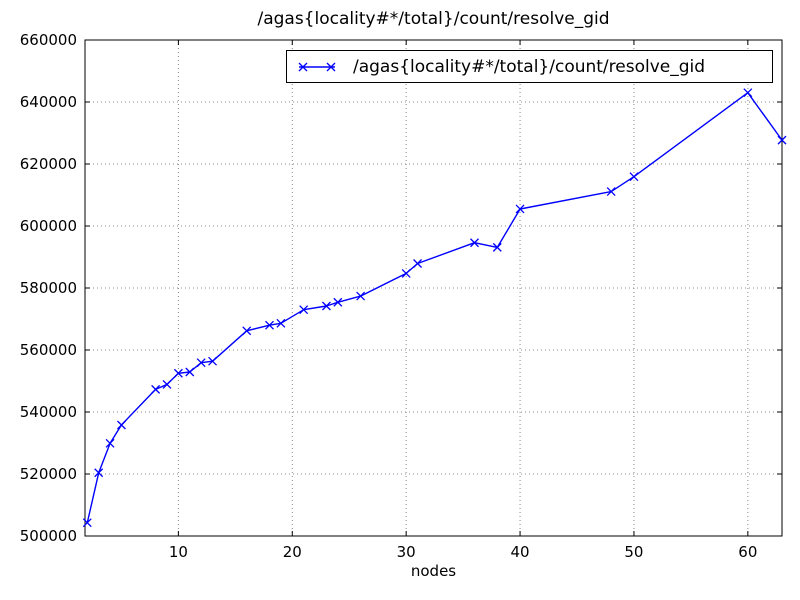  I want to click on y-tick-label: 620000, so click(48, 164).